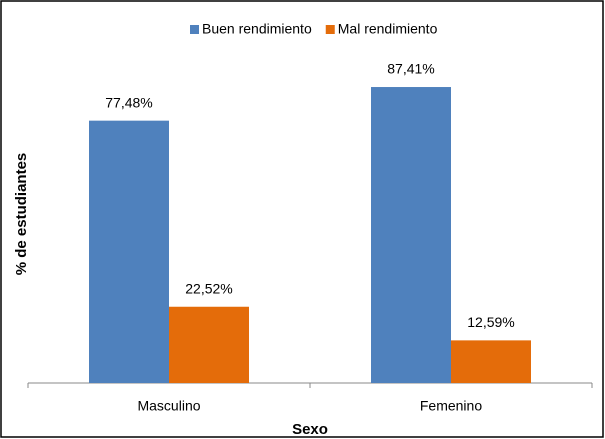  What do you see at coordinates (128, 102) in the screenshot?
I see `data-label: 77,48%` at bounding box center [128, 102].